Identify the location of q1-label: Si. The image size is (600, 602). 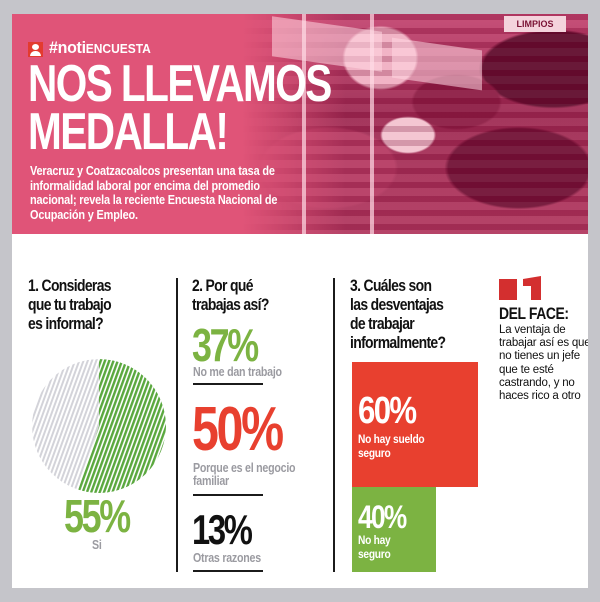
(97, 544).